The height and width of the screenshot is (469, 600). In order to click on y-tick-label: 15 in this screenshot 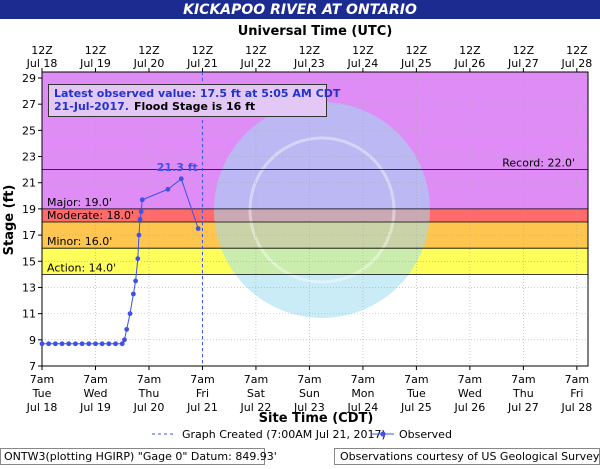, I will do `click(29, 261)`.